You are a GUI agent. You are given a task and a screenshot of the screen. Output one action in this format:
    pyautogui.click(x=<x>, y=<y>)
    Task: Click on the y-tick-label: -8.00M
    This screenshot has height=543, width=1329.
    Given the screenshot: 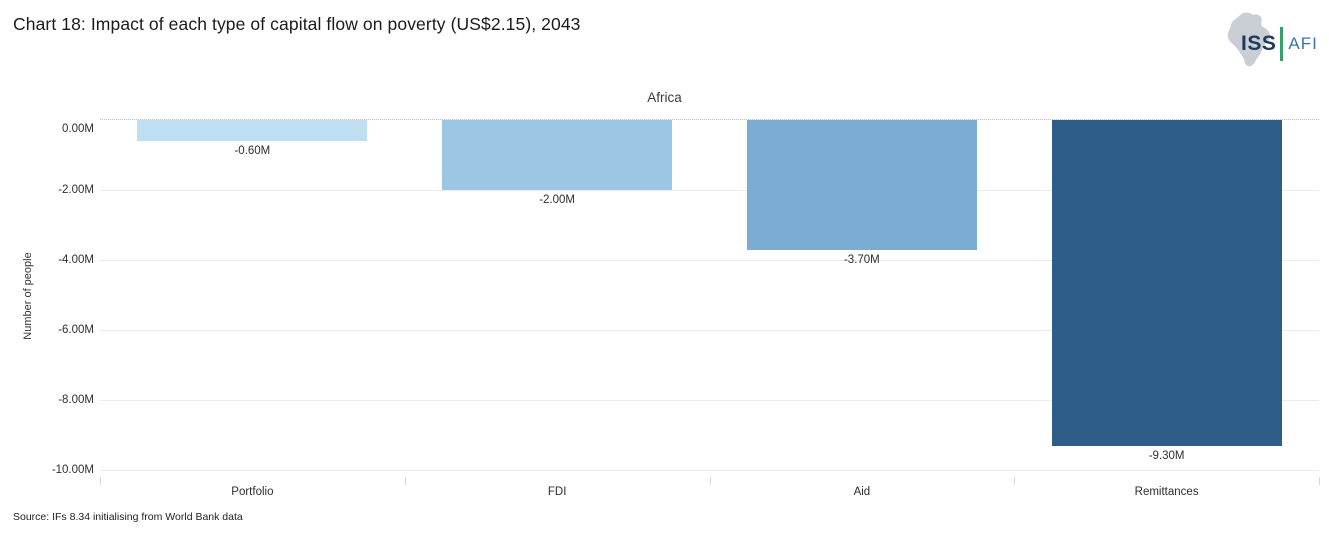 What is the action you would take?
    pyautogui.click(x=76, y=400)
    